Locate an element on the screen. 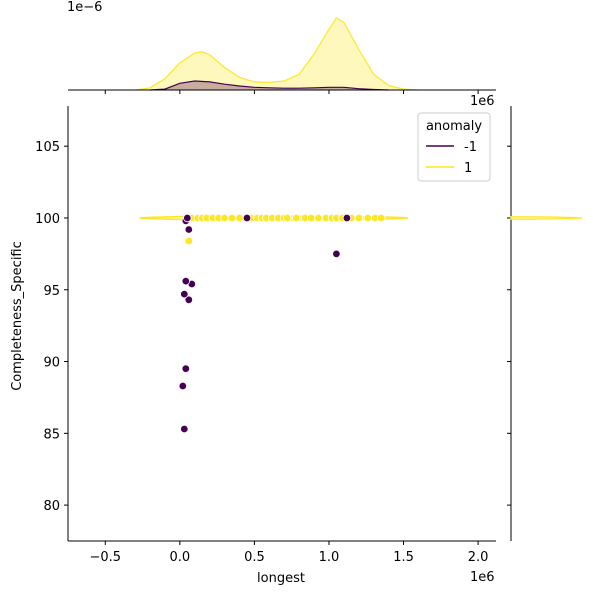 The width and height of the screenshot is (600, 600). marginal-y-density is located at coordinates (545, 323).